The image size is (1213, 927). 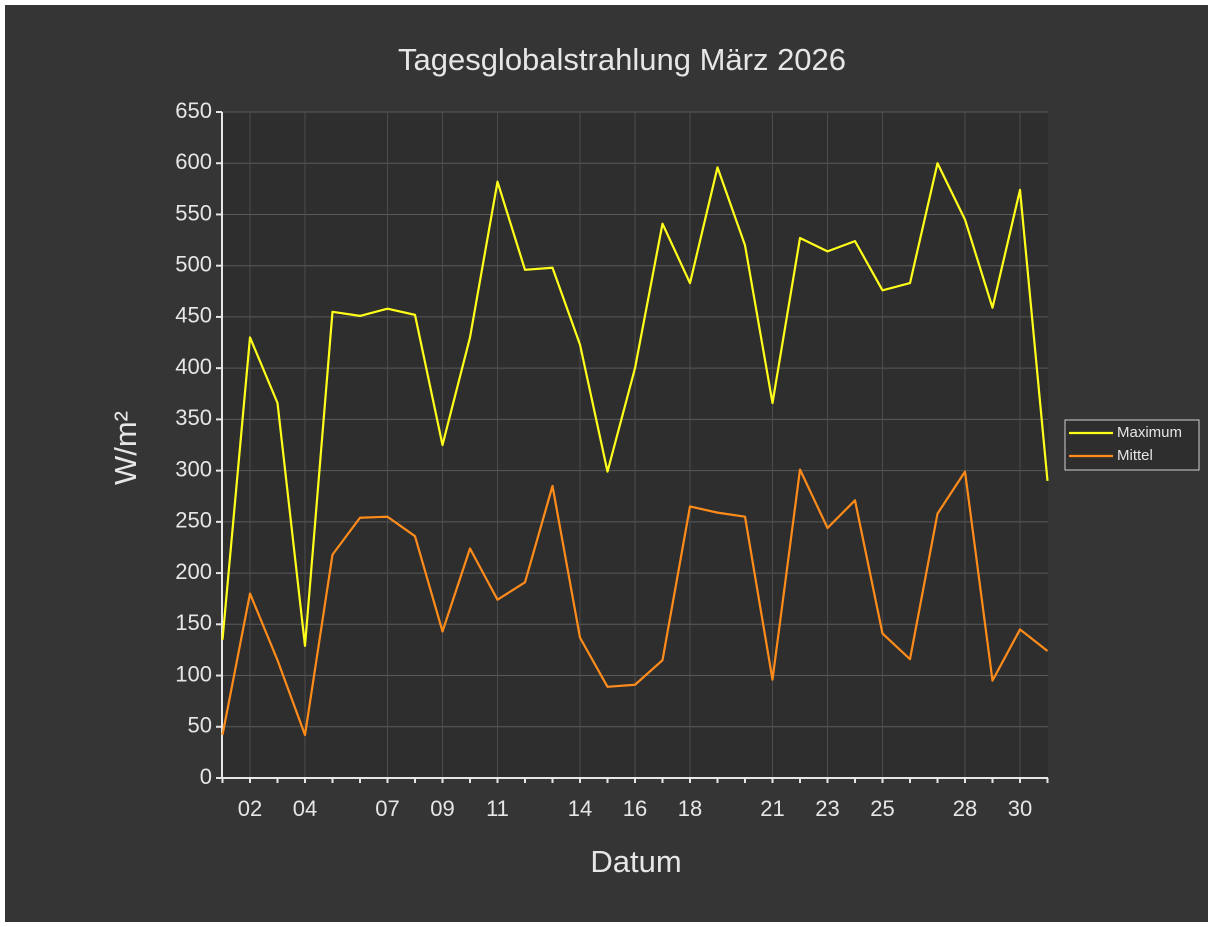 I want to click on y-tick-label: 300, so click(x=193, y=468).